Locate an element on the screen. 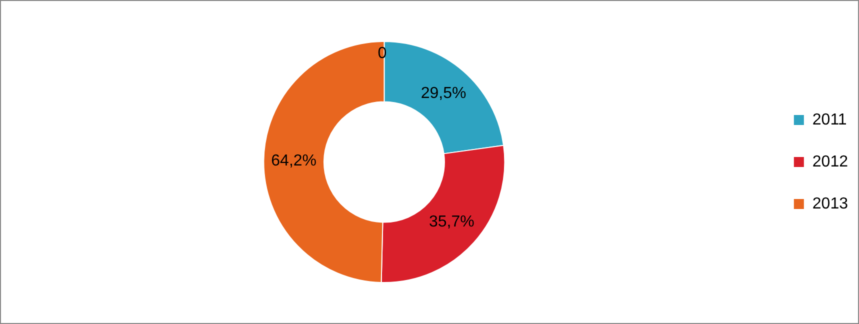  data-label: 29,5% is located at coordinates (443, 93).